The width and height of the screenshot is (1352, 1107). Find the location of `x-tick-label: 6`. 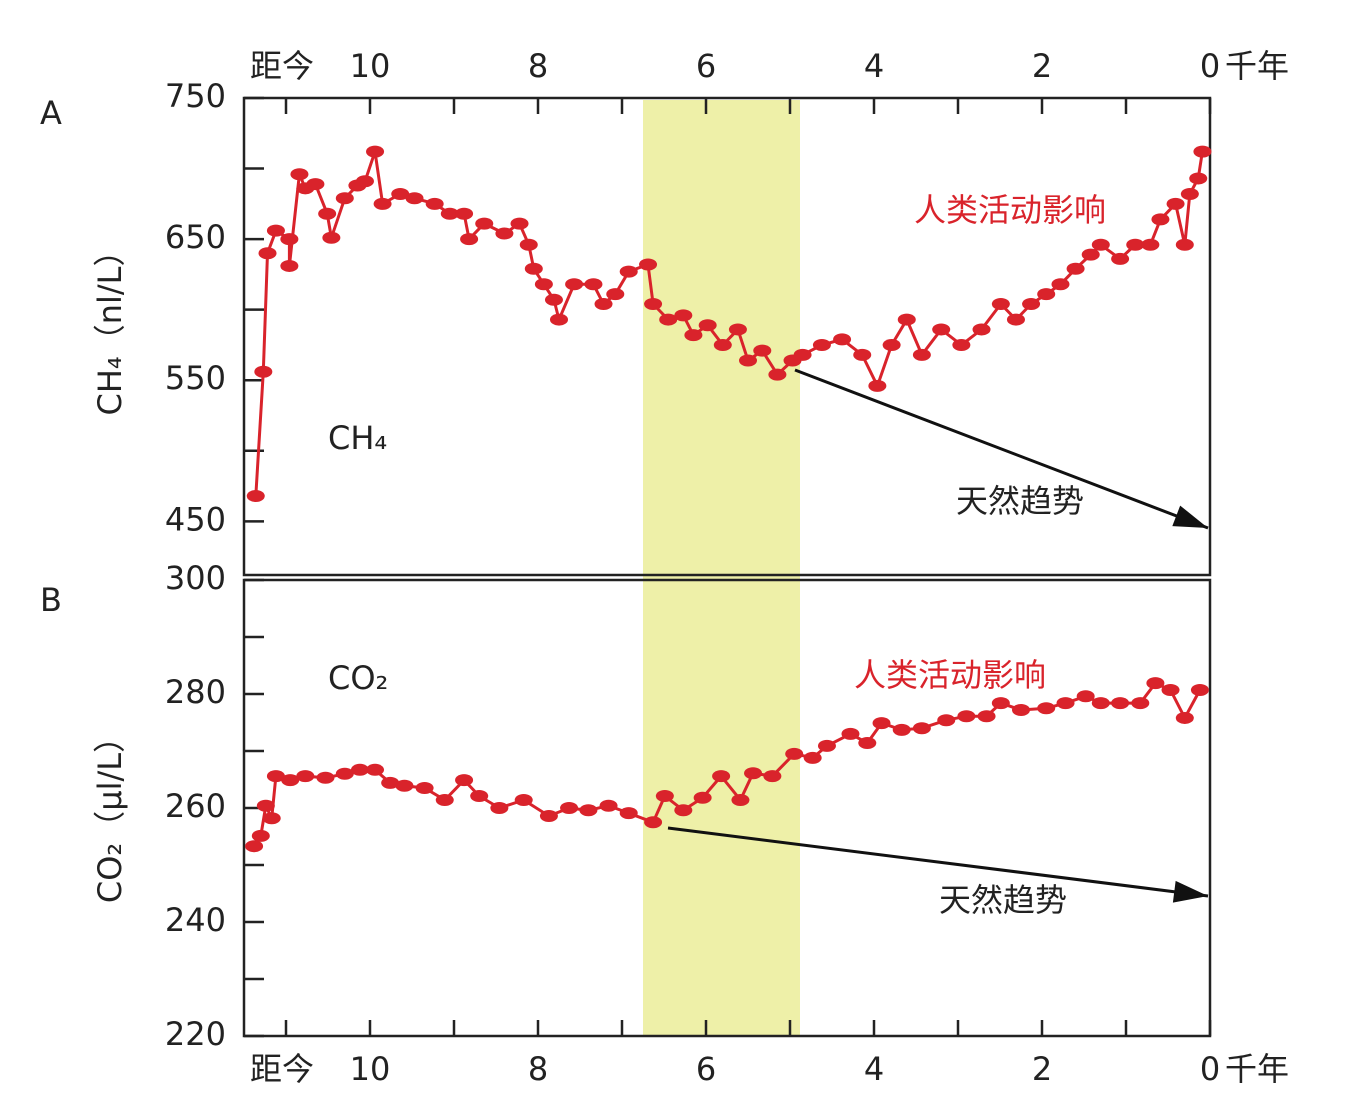

x-tick-label: 6 is located at coordinates (706, 1069).